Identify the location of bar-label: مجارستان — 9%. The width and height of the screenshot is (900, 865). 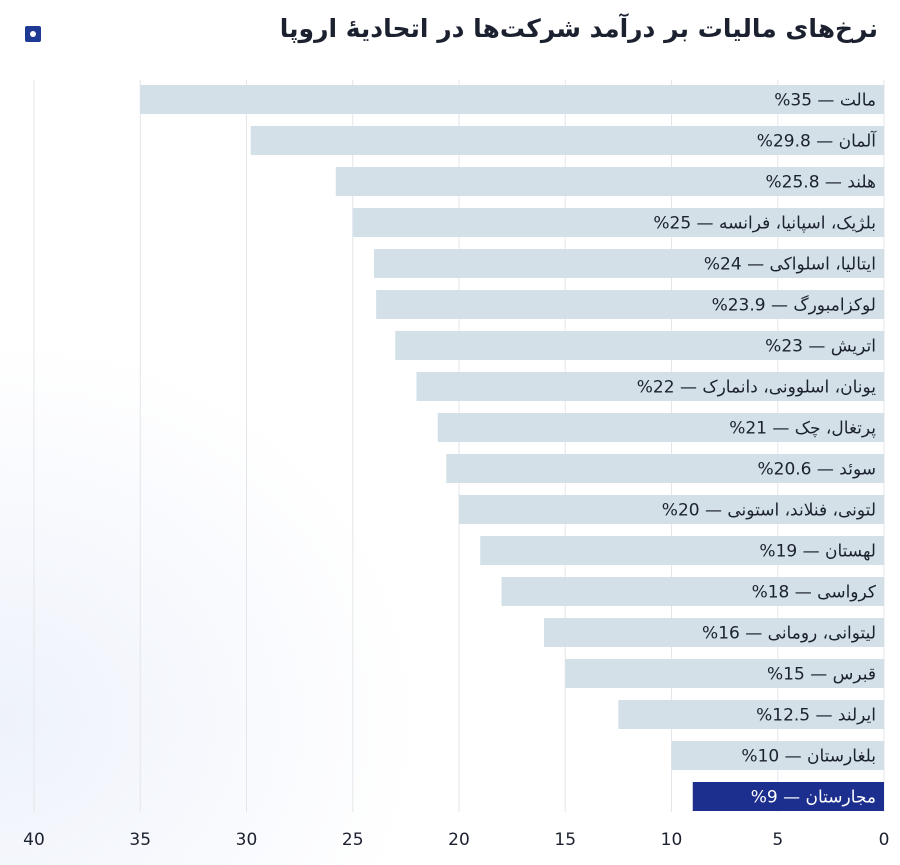
(813, 798).